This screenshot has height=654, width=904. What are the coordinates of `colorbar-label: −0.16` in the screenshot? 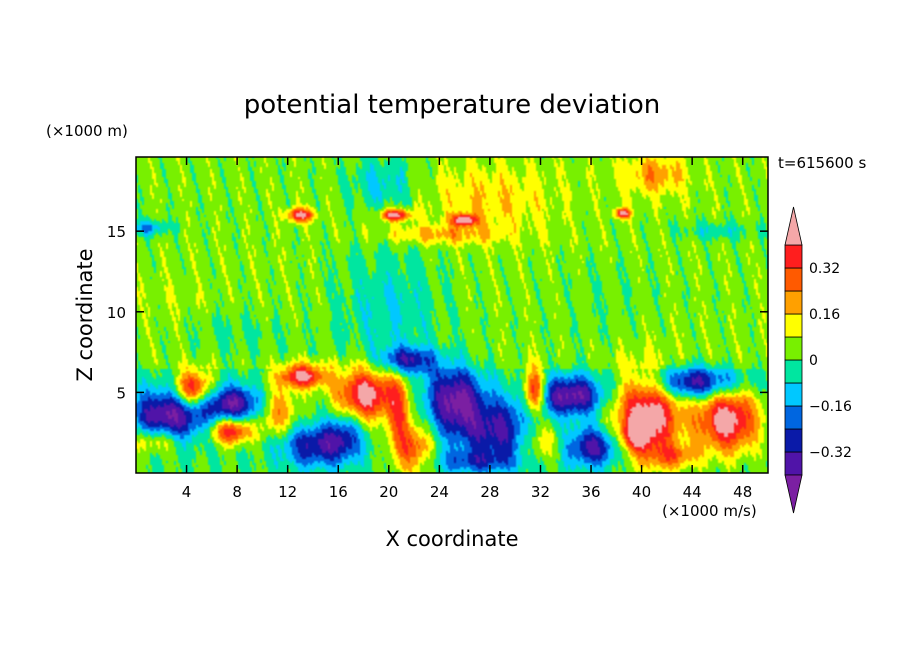 It's located at (830, 407).